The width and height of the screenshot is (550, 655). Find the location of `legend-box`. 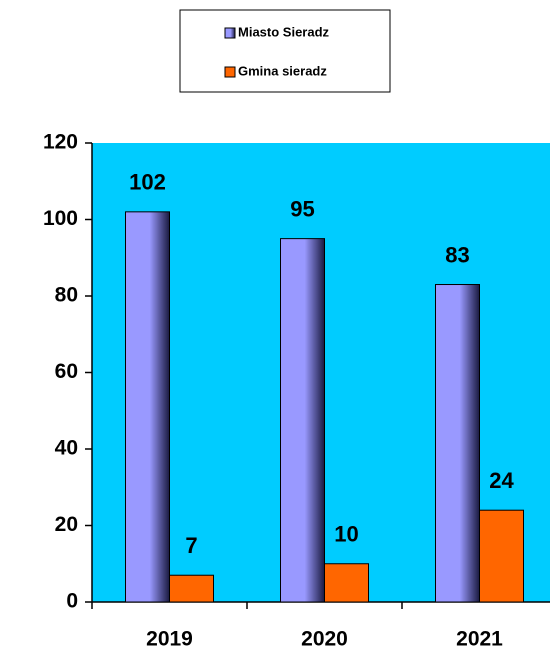

legend-box is located at coordinates (285, 51).